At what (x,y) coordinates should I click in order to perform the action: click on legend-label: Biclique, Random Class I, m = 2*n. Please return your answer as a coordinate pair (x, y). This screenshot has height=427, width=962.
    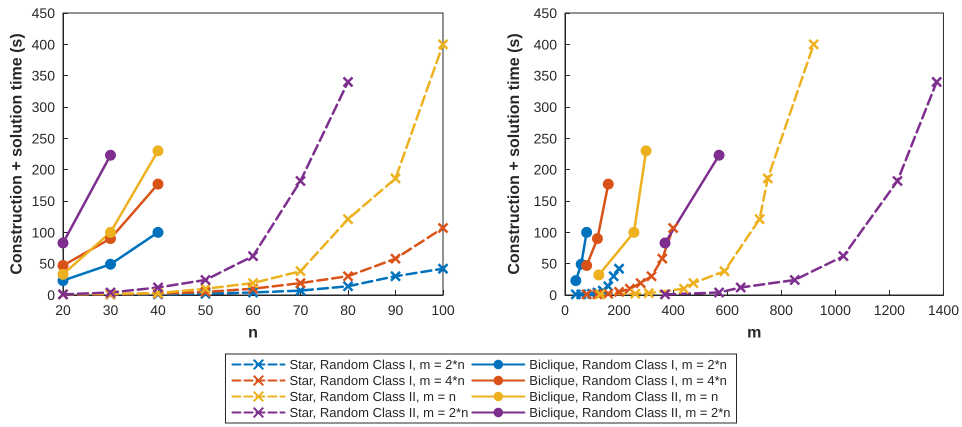
    Looking at the image, I should click on (628, 364).